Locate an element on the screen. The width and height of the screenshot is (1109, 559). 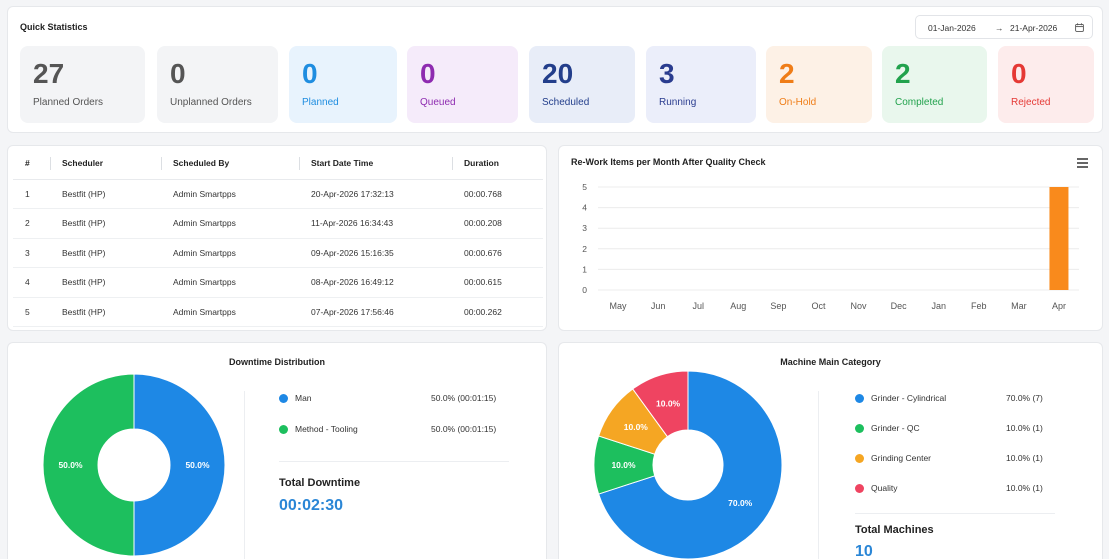
stat-tile: 27 Planned Orders is located at coordinates (82, 84).